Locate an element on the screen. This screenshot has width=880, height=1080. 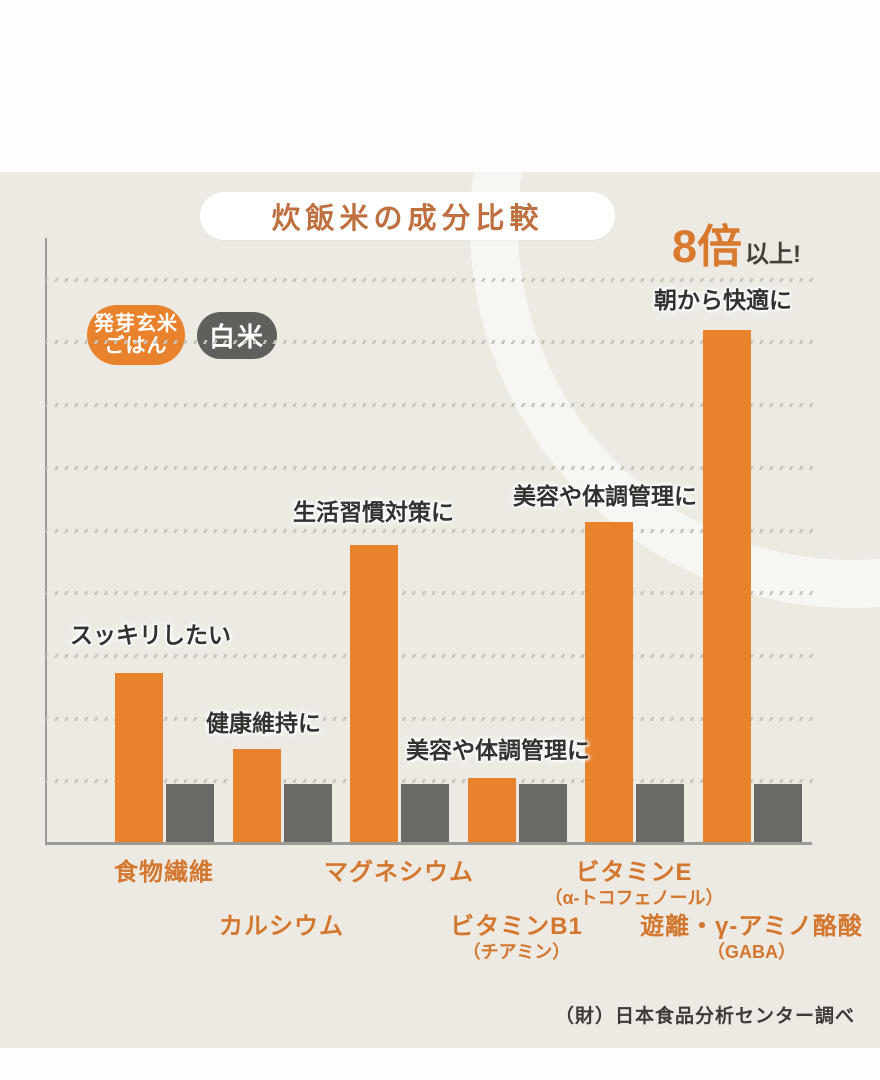
bar-annotation-4: 美容や体調管理に is located at coordinates (605, 496).